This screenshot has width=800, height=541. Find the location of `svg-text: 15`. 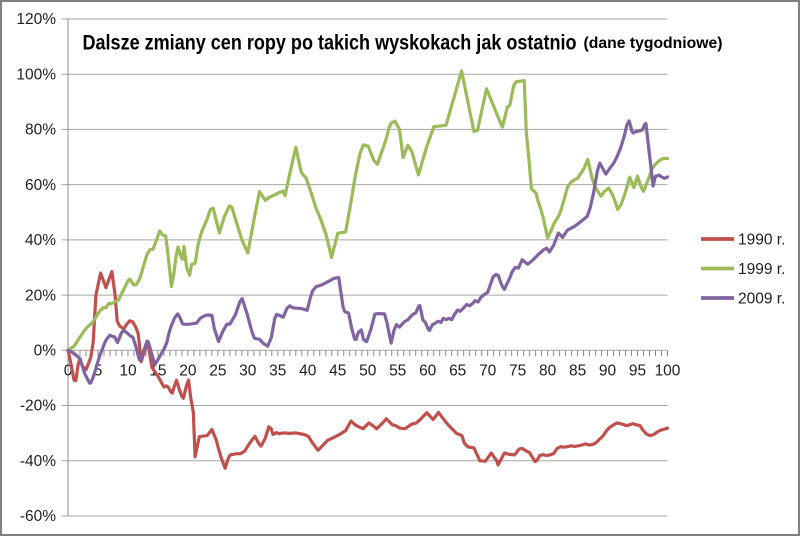

svg-text: 15 is located at coordinates (157, 371).